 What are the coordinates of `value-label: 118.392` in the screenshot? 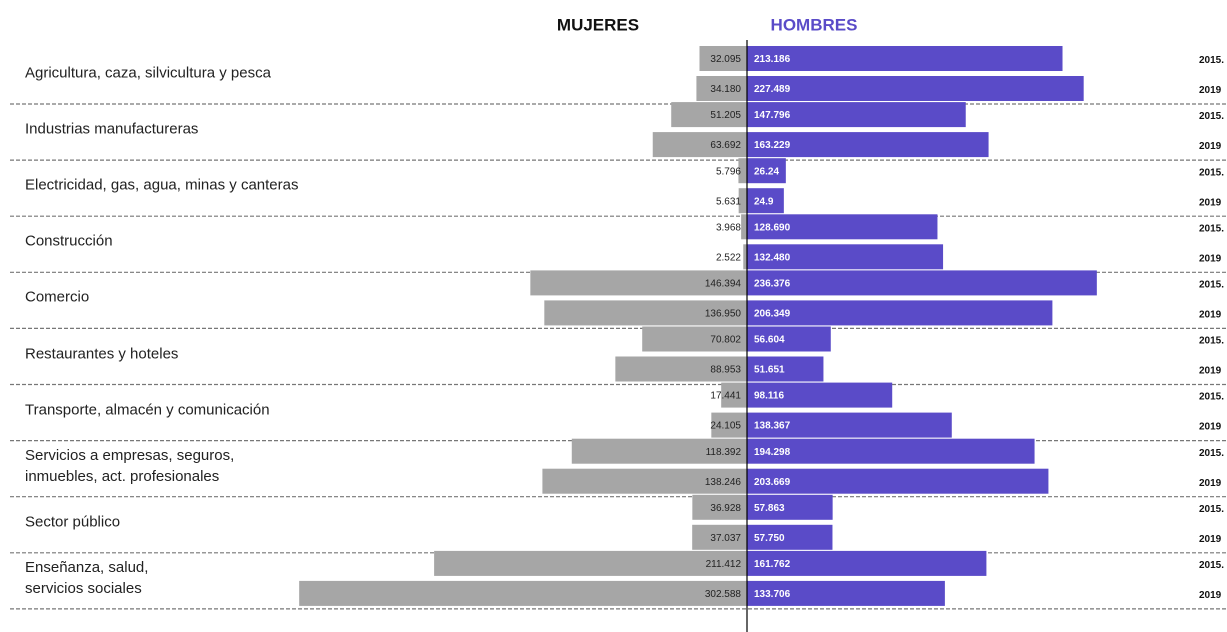 It's located at (724, 452).